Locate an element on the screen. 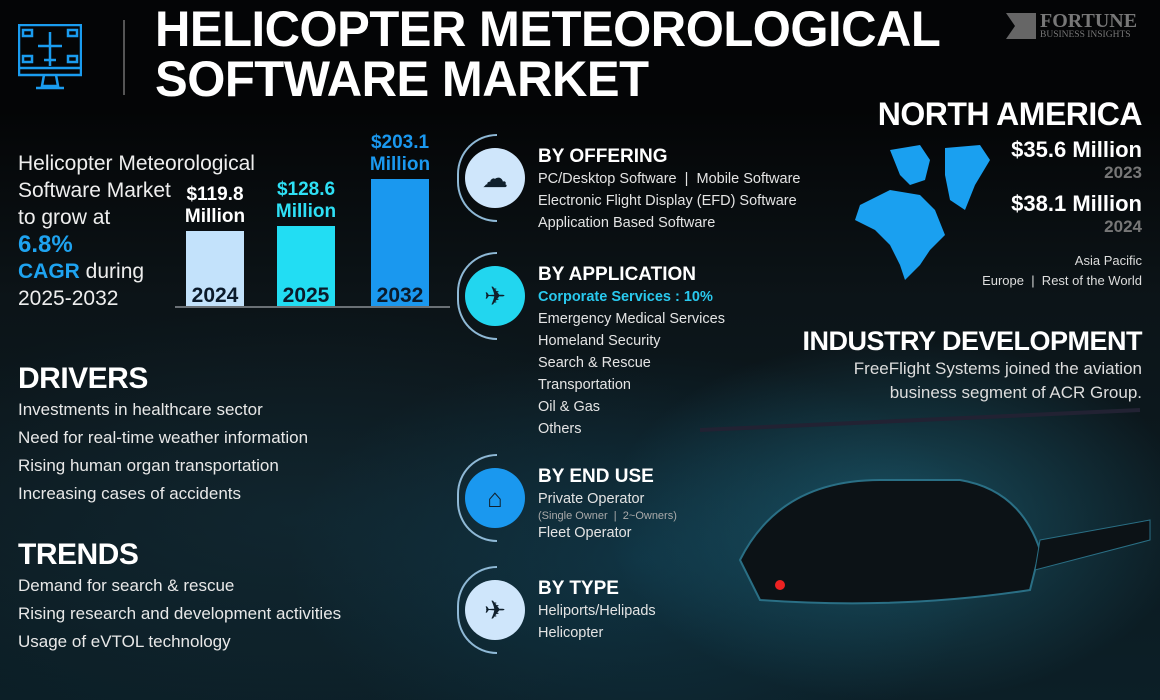 The width and height of the screenshot is (1160, 700). segment-item: Homeland Security is located at coordinates (599, 341).